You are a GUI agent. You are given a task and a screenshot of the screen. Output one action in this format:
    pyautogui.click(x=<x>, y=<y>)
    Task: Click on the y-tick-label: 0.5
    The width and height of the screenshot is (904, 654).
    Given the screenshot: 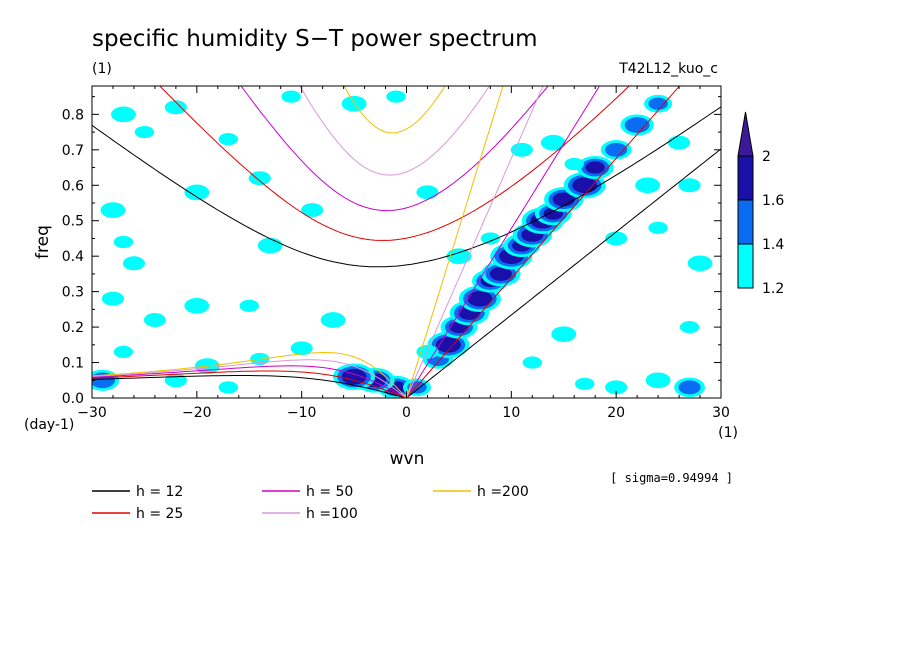 What is the action you would take?
    pyautogui.click(x=73, y=222)
    